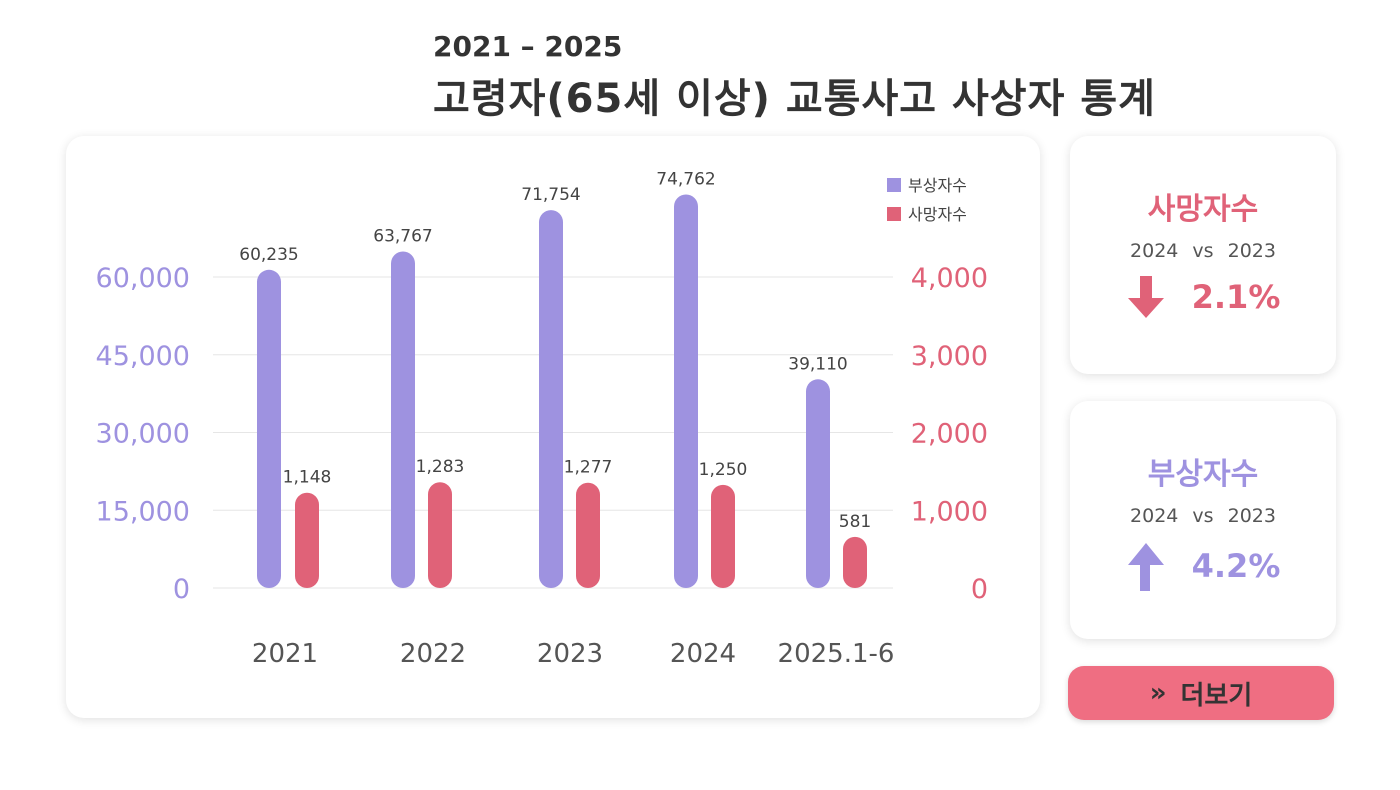  I want to click on data-label: 39,110, so click(817, 364).